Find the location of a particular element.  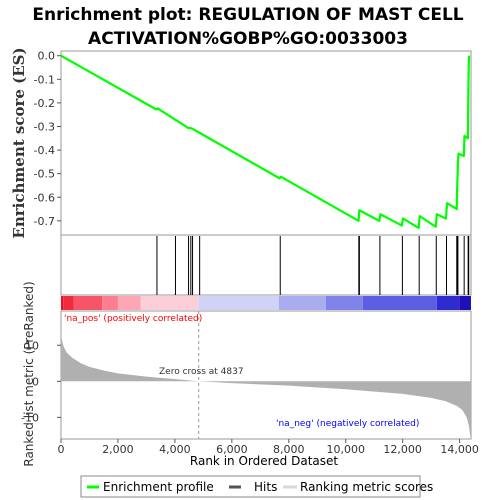

chart-title-line1: Enrichment plot: REGULATION OF MAST CELL is located at coordinates (247, 15).